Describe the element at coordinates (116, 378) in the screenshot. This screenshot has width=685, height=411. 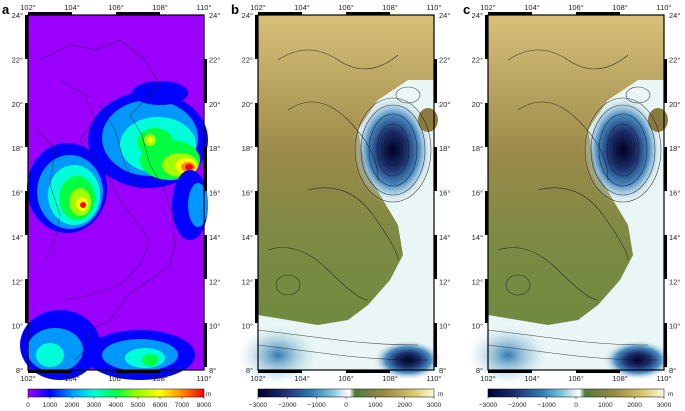
I see `panel-a-lon-bottom-2: 106°` at that location.